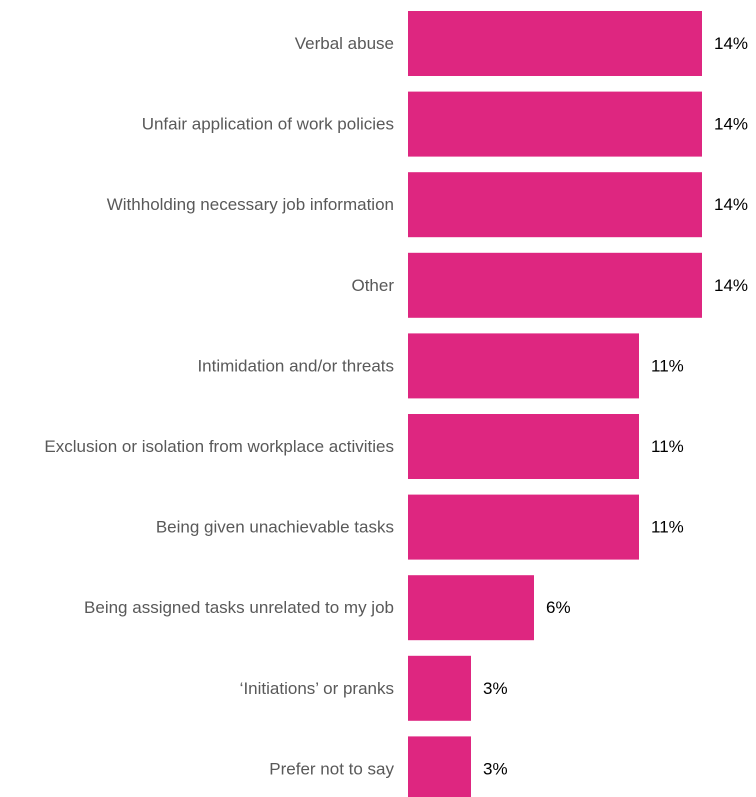 The height and width of the screenshot is (797, 756). I want to click on bar-row: Other 14%, so click(549, 285).